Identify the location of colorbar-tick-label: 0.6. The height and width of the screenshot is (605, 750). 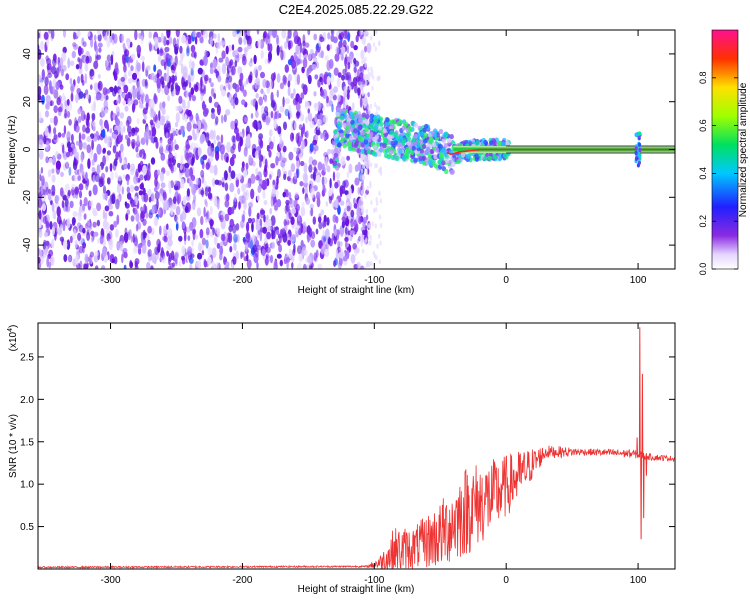
(703, 125).